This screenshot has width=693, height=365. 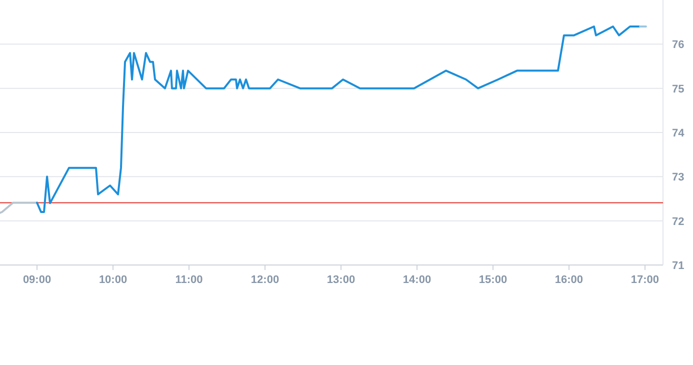 What do you see at coordinates (678, 266) in the screenshot?
I see `y-tick-label: 71` at bounding box center [678, 266].